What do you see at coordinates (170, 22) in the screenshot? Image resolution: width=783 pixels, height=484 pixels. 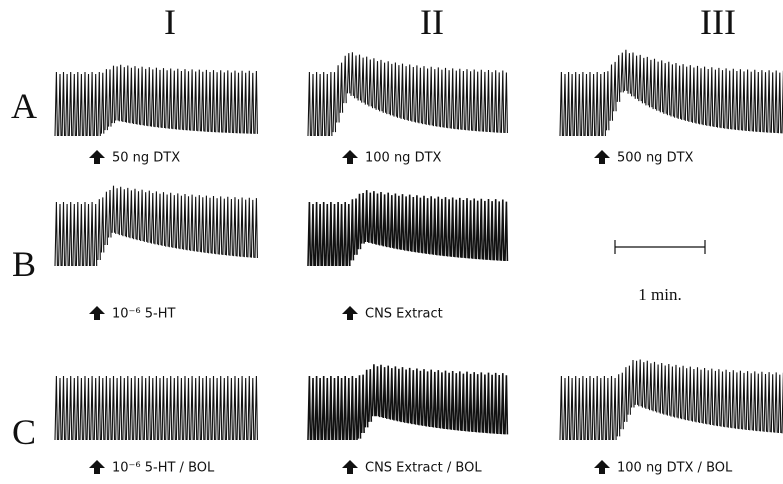 I see `column-header: I` at bounding box center [170, 22].